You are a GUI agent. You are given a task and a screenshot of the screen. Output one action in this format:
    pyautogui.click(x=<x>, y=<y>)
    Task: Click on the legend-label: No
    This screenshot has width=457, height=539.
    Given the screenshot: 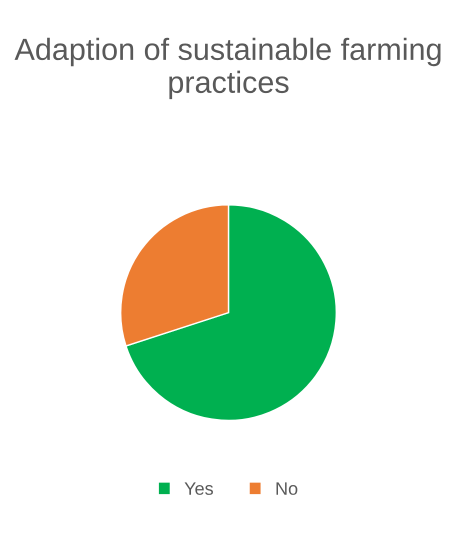 What is the action you would take?
    pyautogui.click(x=287, y=488)
    